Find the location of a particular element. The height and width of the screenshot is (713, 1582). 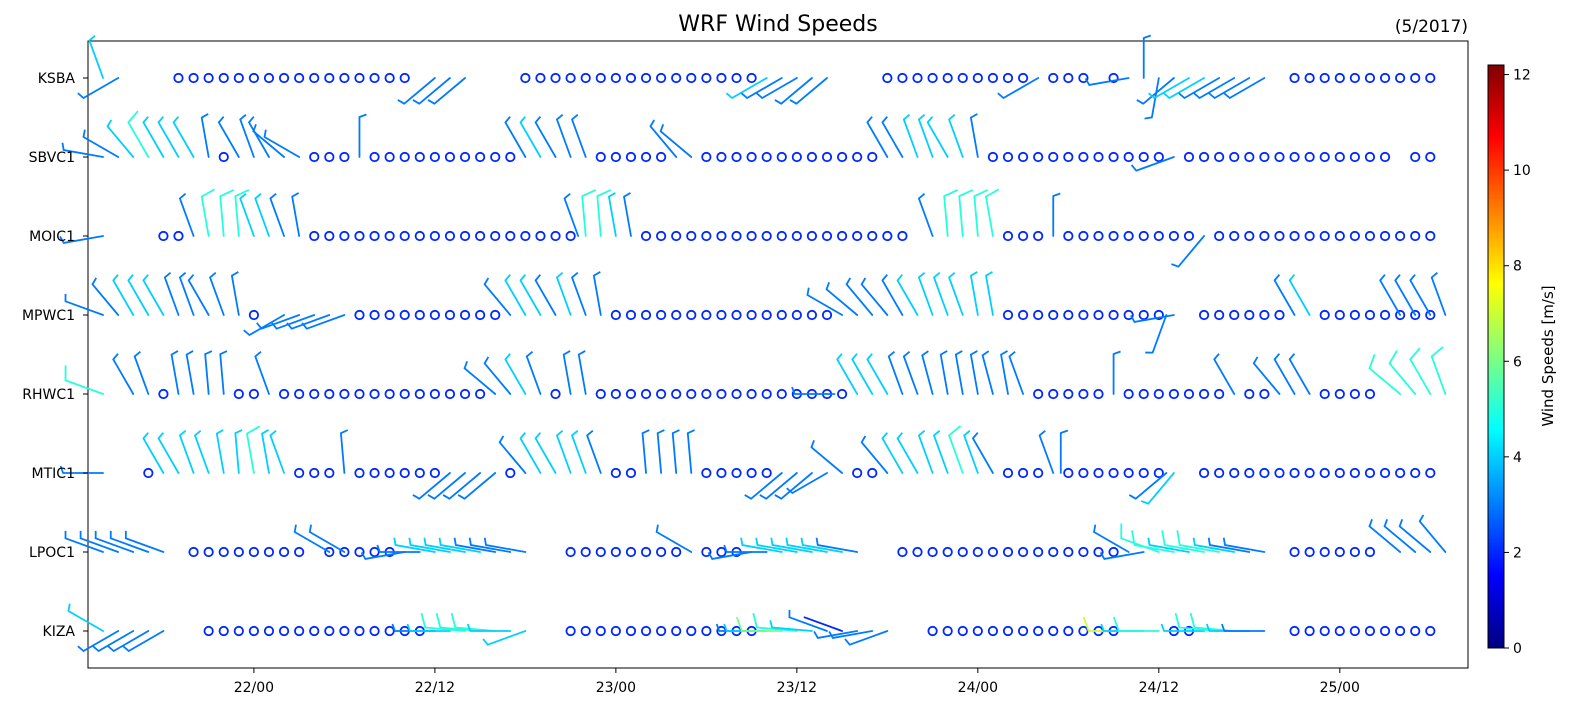

chart-subtitle: (5/2017) is located at coordinates (1431, 27).